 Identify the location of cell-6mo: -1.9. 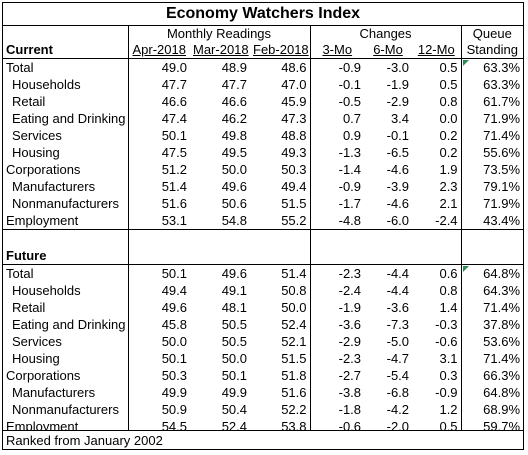
(398, 84).